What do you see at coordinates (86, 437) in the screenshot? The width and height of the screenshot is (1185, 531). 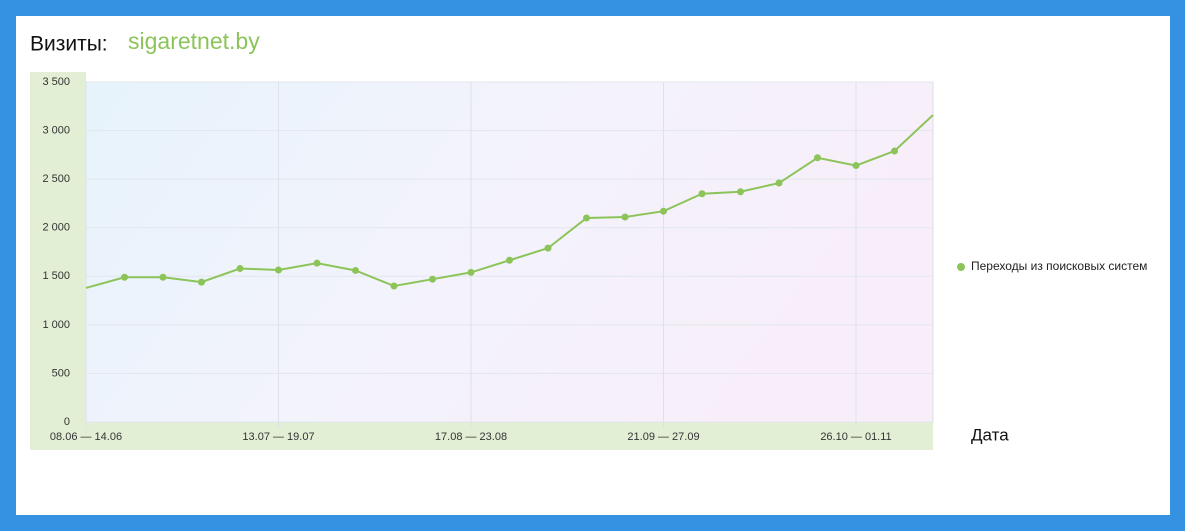 I see `x-tick-label: 08.06 — 14.06` at bounding box center [86, 437].